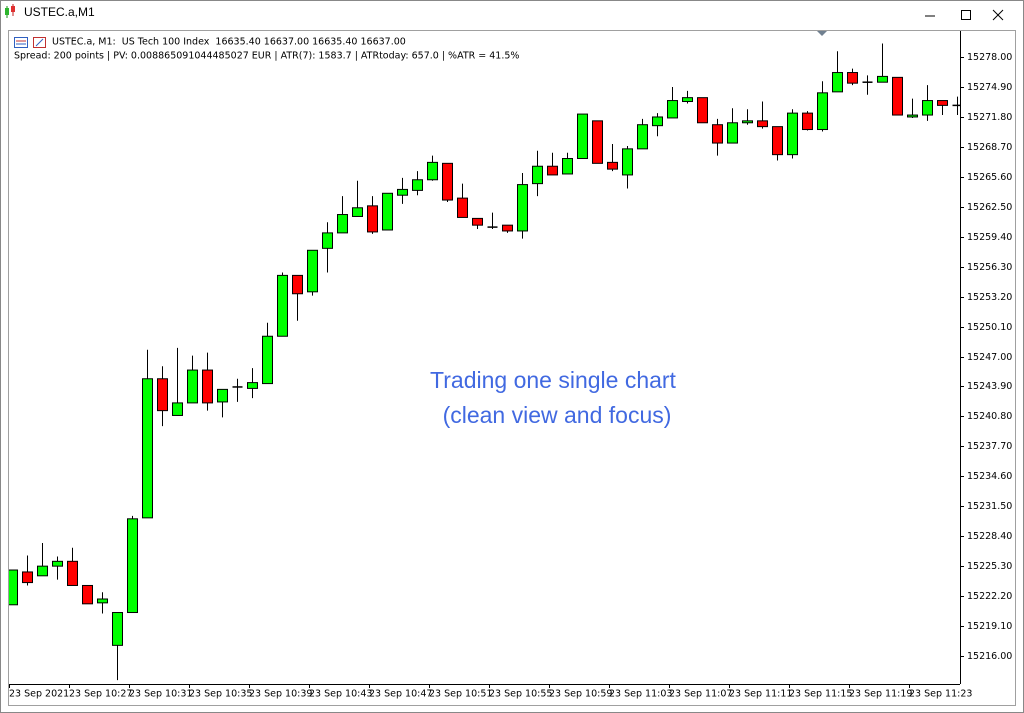 Image resolution: width=1024 pixels, height=713 pixels. What do you see at coordinates (989, 656) in the screenshot?
I see `y-tick-label: 15216.00` at bounding box center [989, 656].